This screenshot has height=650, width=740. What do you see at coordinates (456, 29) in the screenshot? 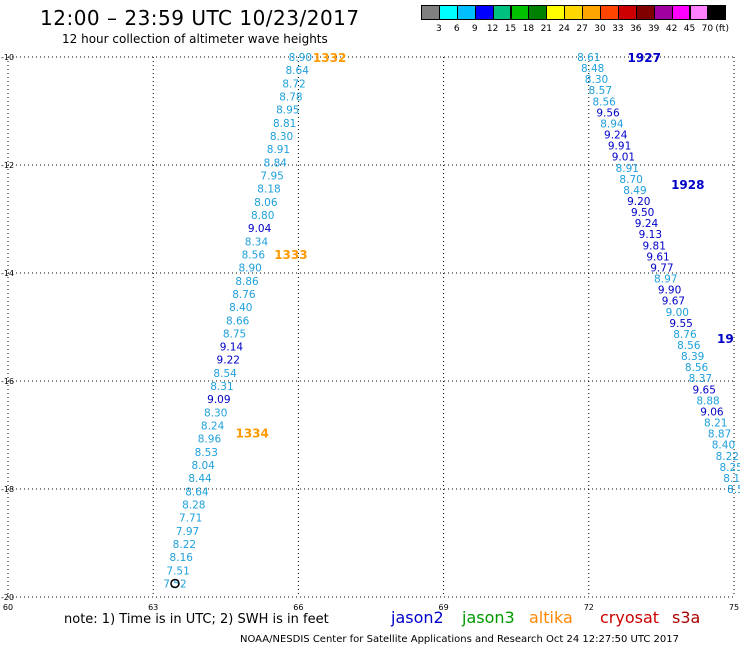
I see `color-scale-label: 6` at bounding box center [456, 29].